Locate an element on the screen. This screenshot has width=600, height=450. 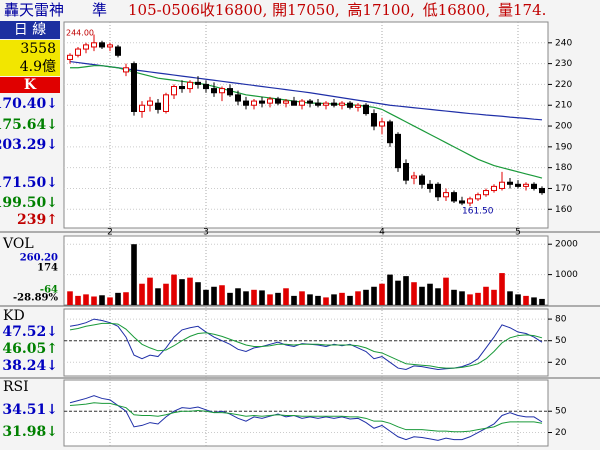
count: 3558 is located at coordinates (38, 49).